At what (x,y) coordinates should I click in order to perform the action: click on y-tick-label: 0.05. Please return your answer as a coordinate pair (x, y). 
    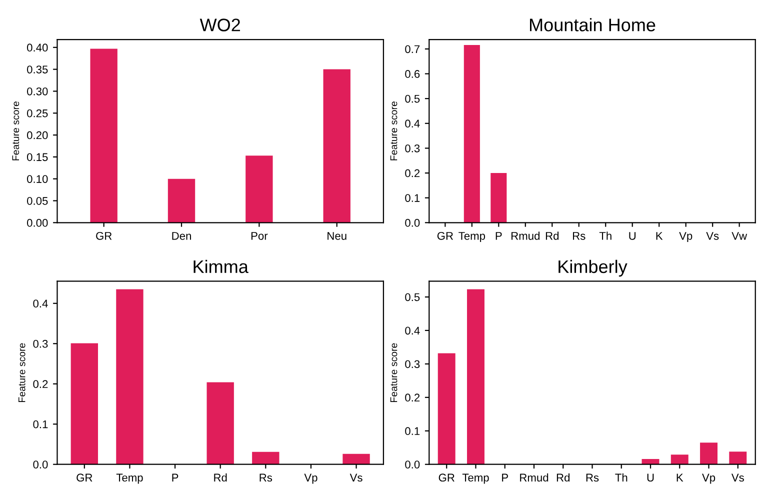
    Looking at the image, I should click on (37, 201).